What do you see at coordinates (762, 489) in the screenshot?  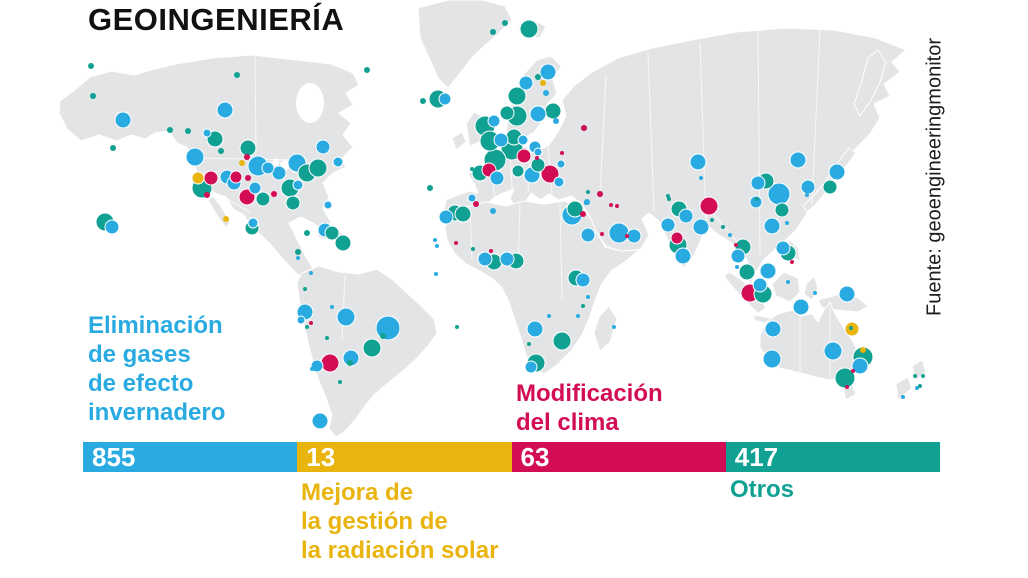 I see `label-line: Otros` at bounding box center [762, 489].